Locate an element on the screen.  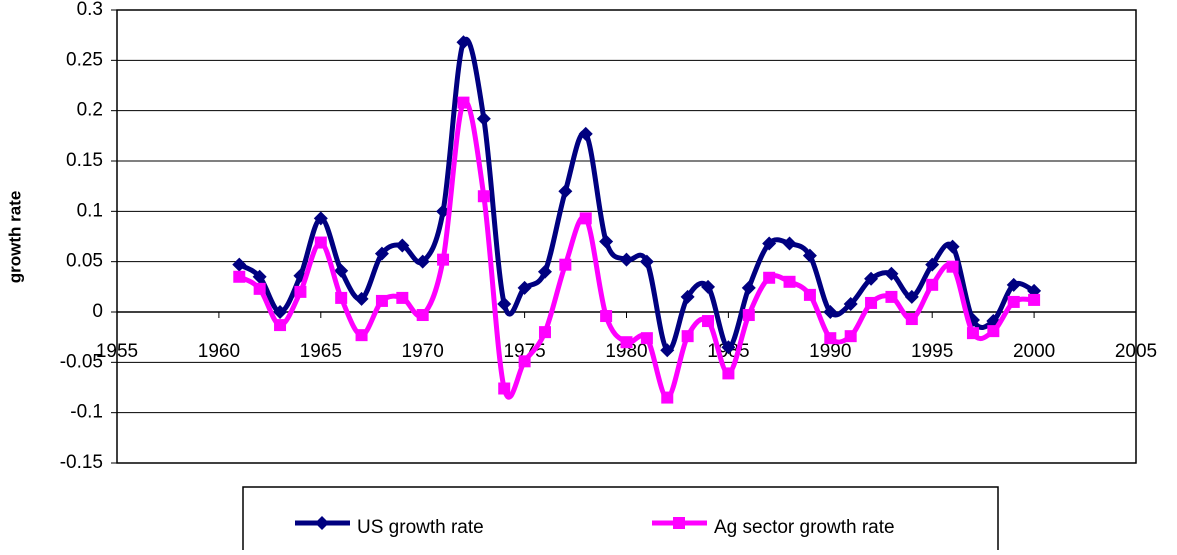
y-tick-label: 0.25 is located at coordinates (84, 59).